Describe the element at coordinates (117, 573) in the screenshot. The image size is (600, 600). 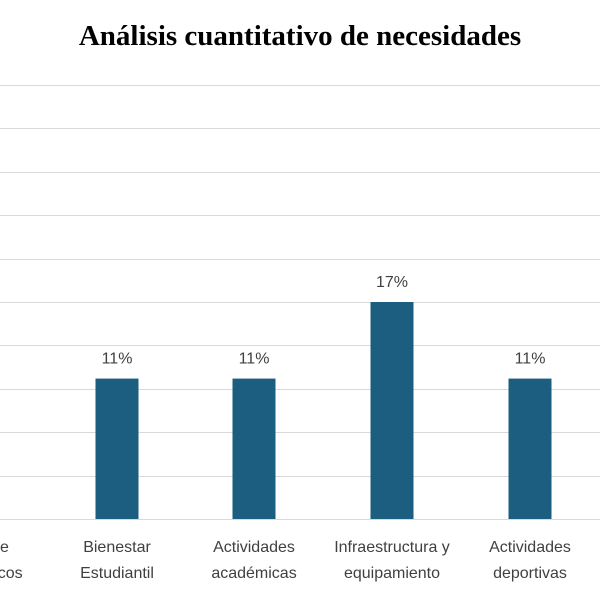
I see `category-label: Estudiantil` at that location.